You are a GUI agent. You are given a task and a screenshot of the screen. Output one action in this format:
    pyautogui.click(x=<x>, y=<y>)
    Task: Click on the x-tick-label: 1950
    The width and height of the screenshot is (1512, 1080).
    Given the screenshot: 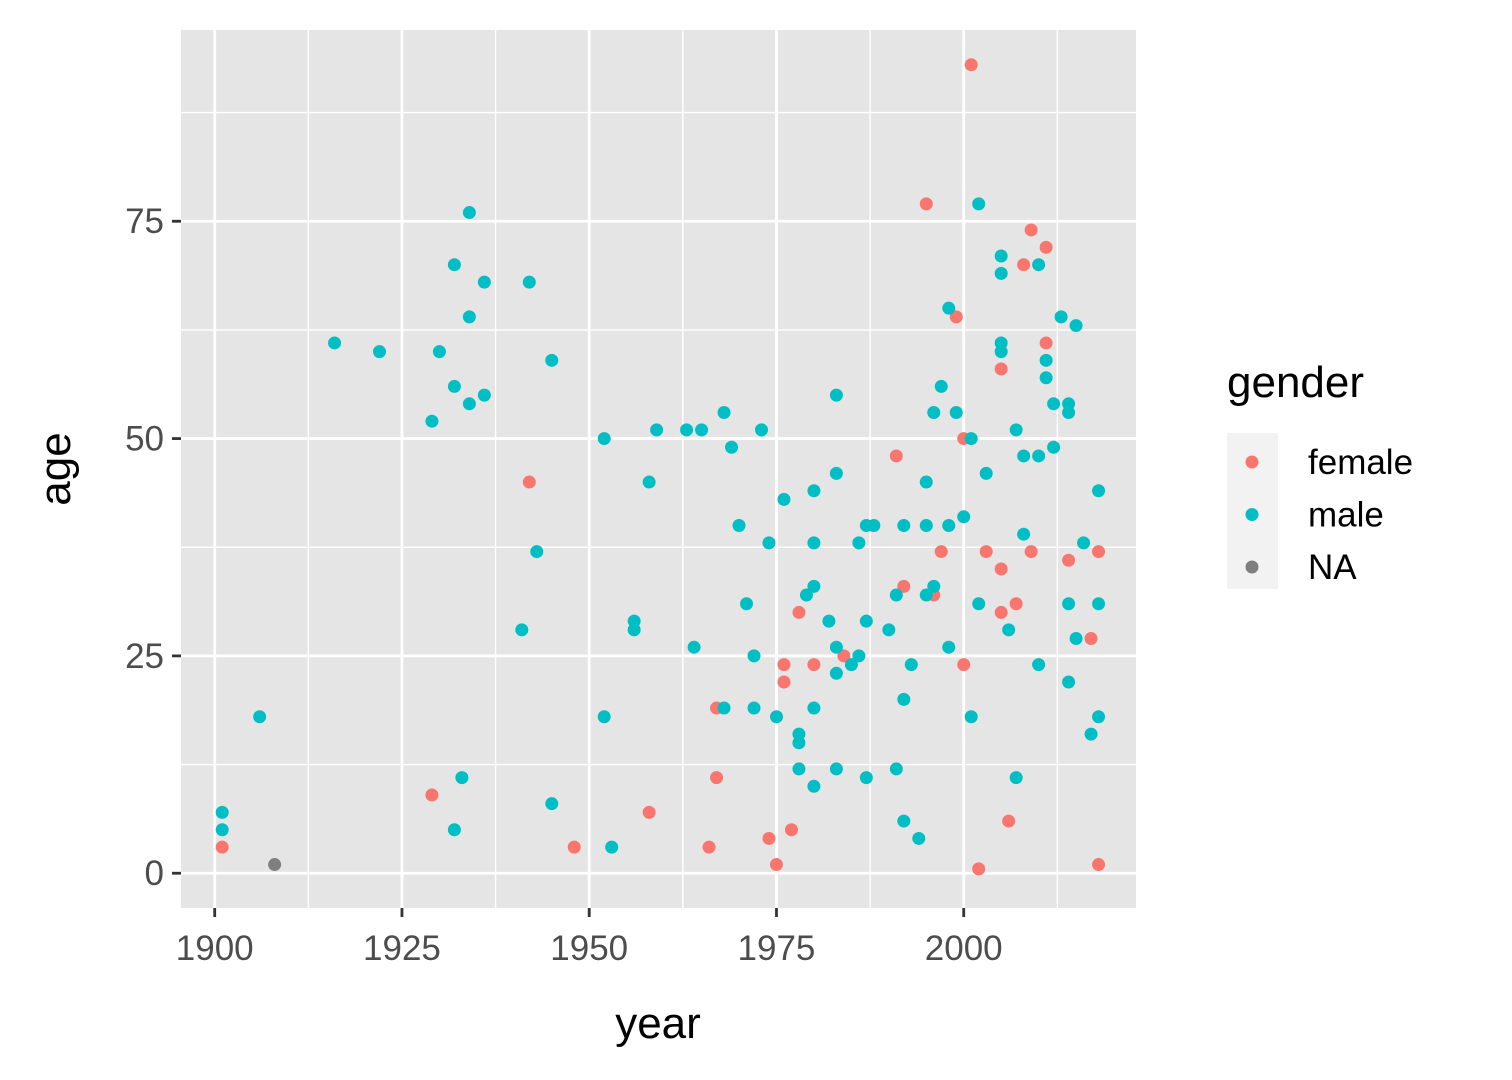 What is the action you would take?
    pyautogui.click(x=589, y=948)
    